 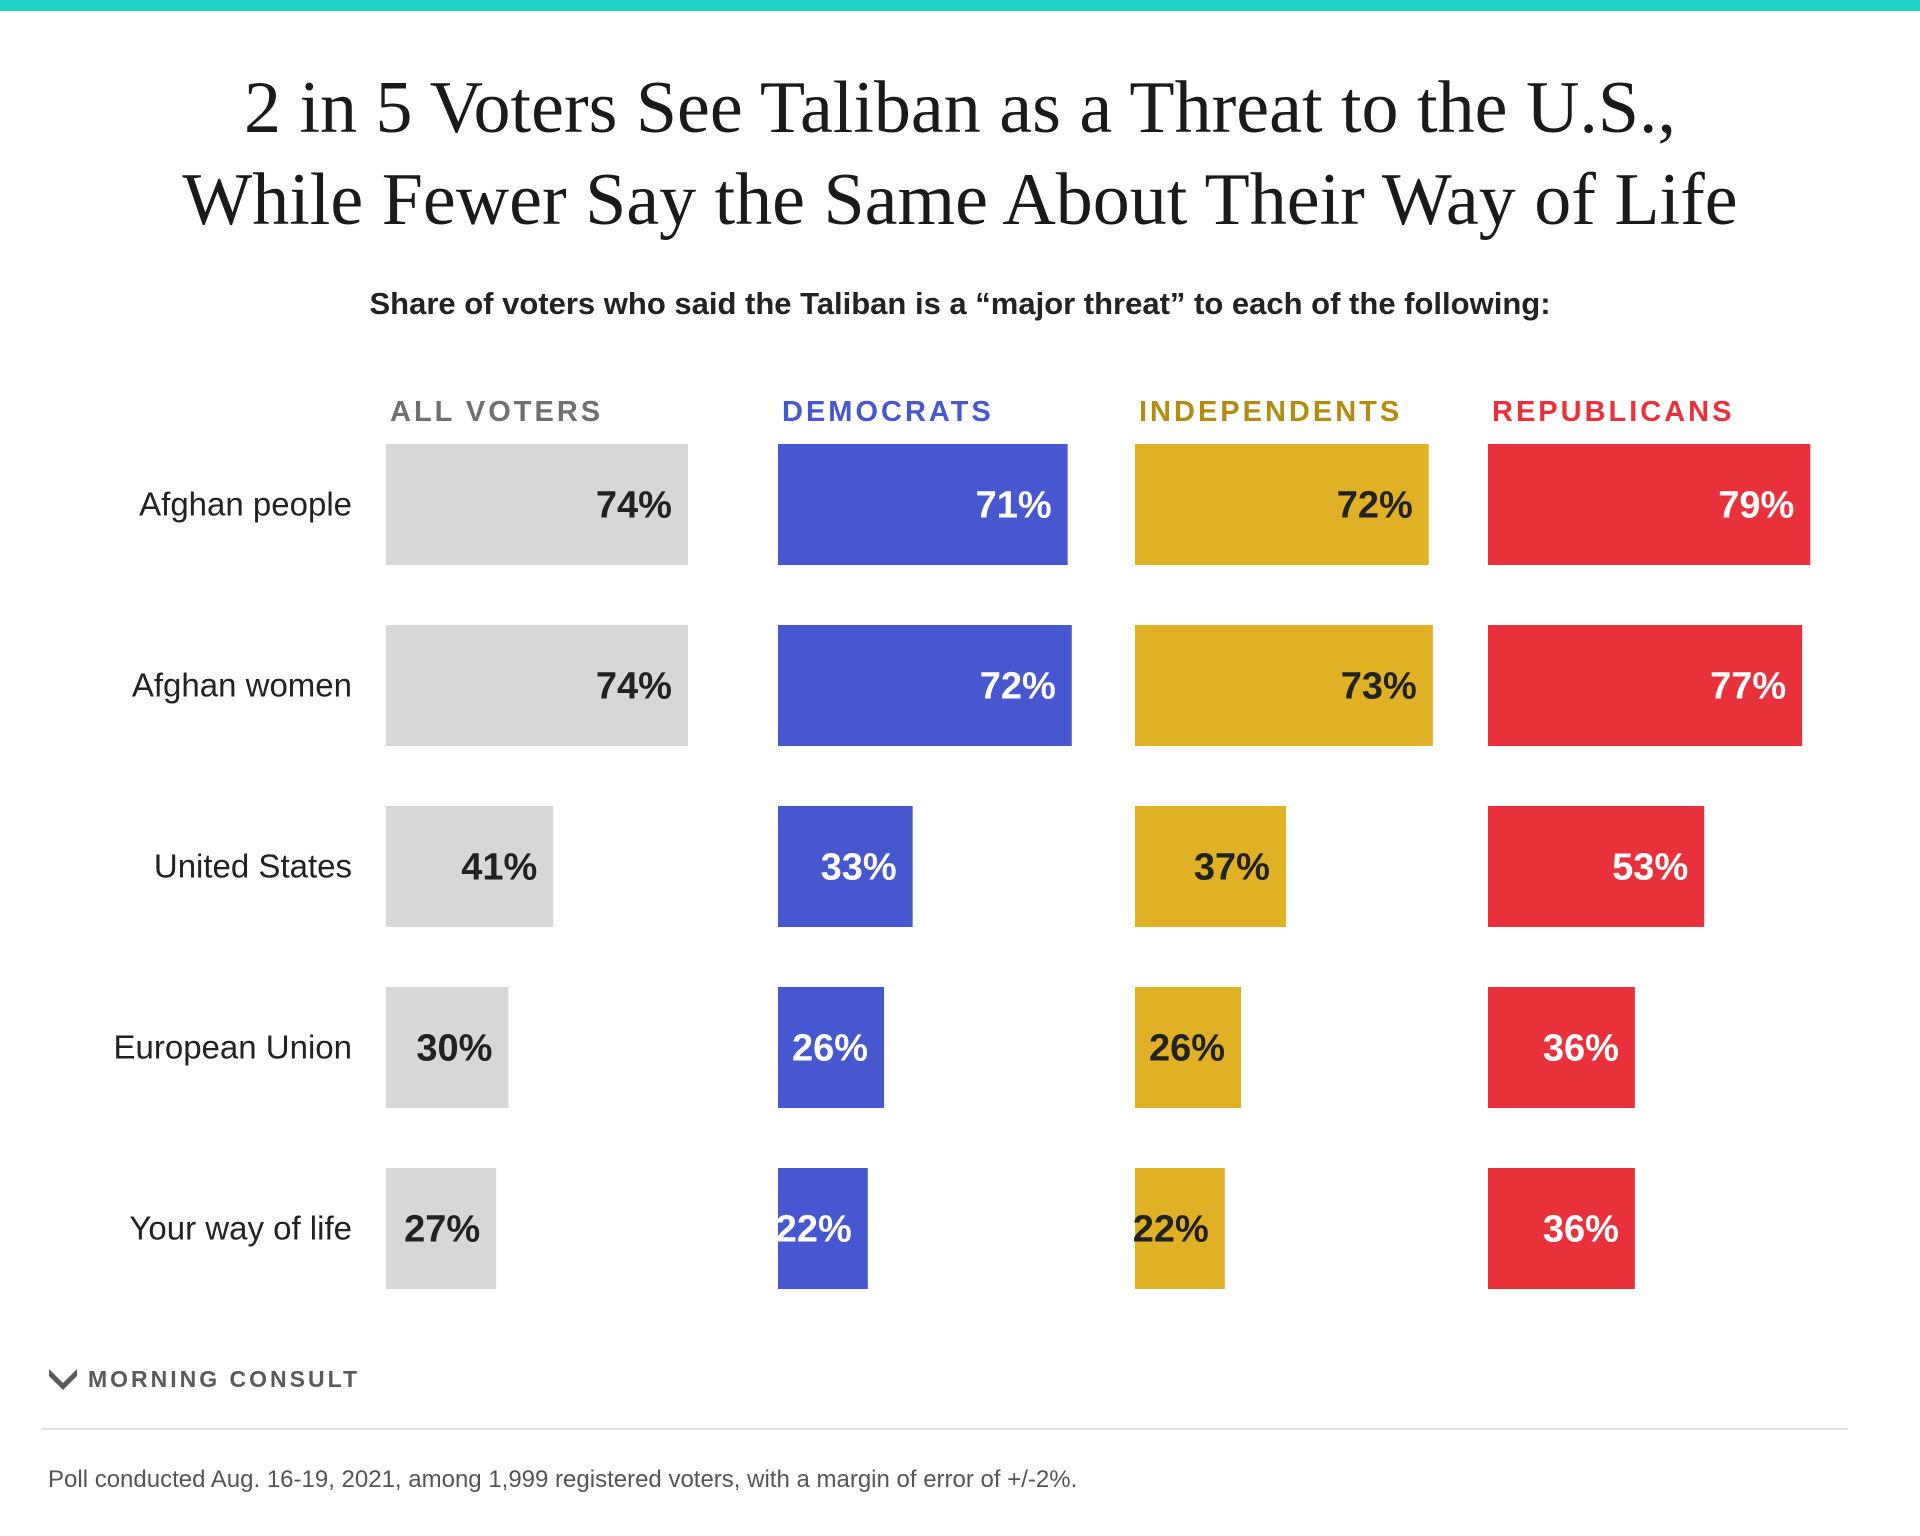 What do you see at coordinates (1270, 412) in the screenshot?
I see `panel-header-independents: INDEPENDENTS` at bounding box center [1270, 412].